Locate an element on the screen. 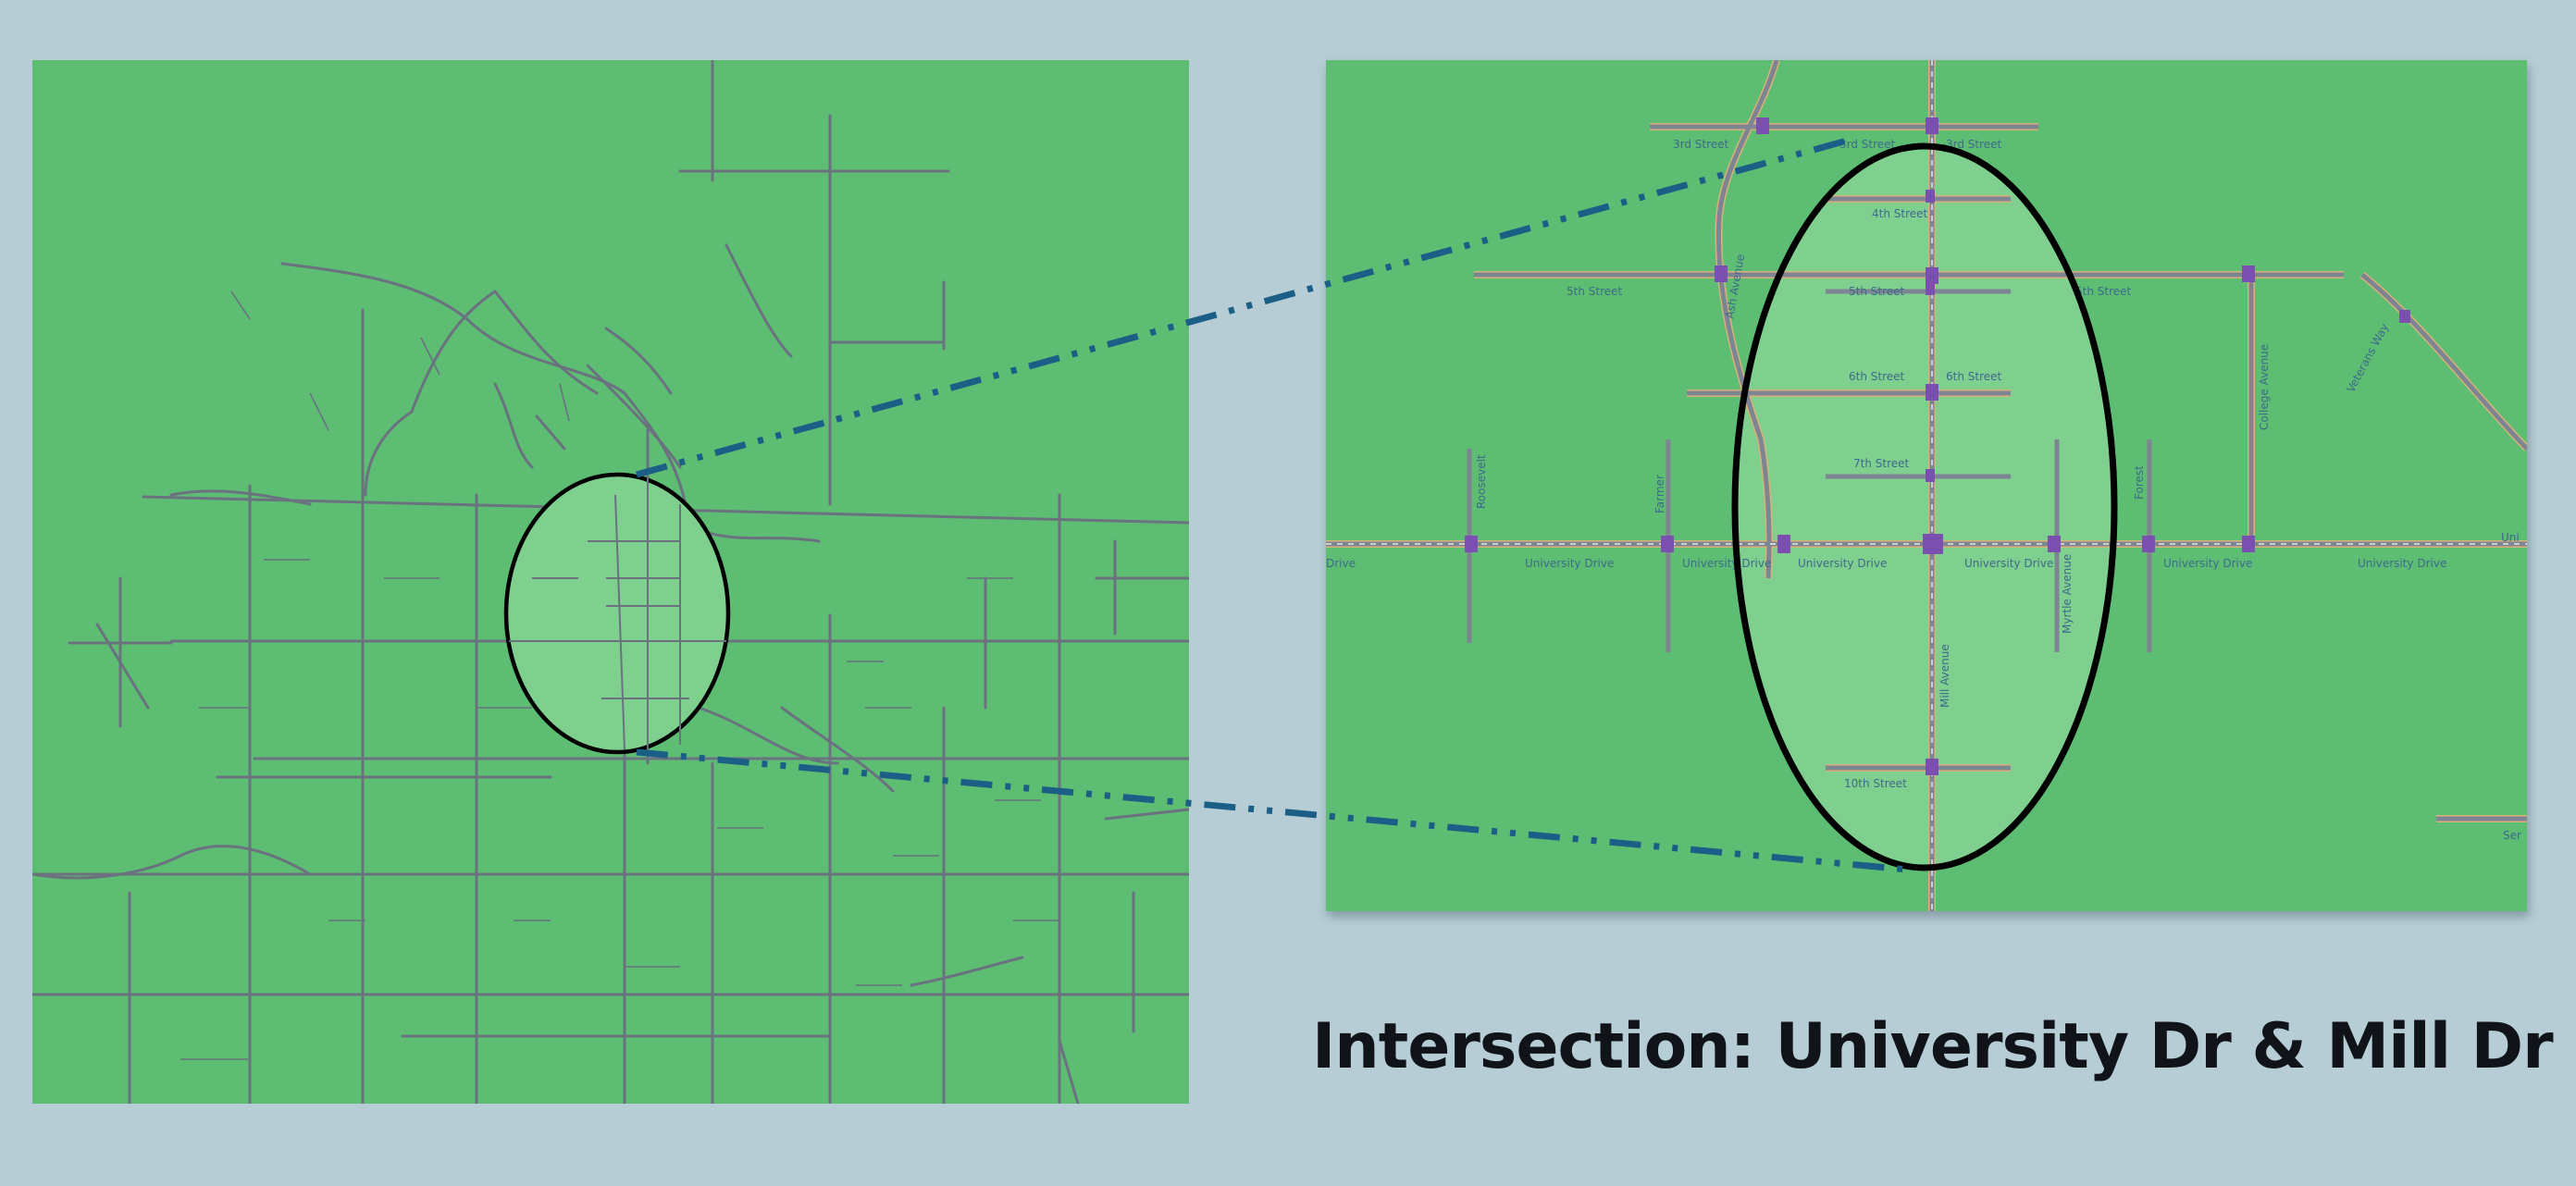 This screenshot has height=1186, width=2576. street-label-university-5: University Drive is located at coordinates (2207, 563).